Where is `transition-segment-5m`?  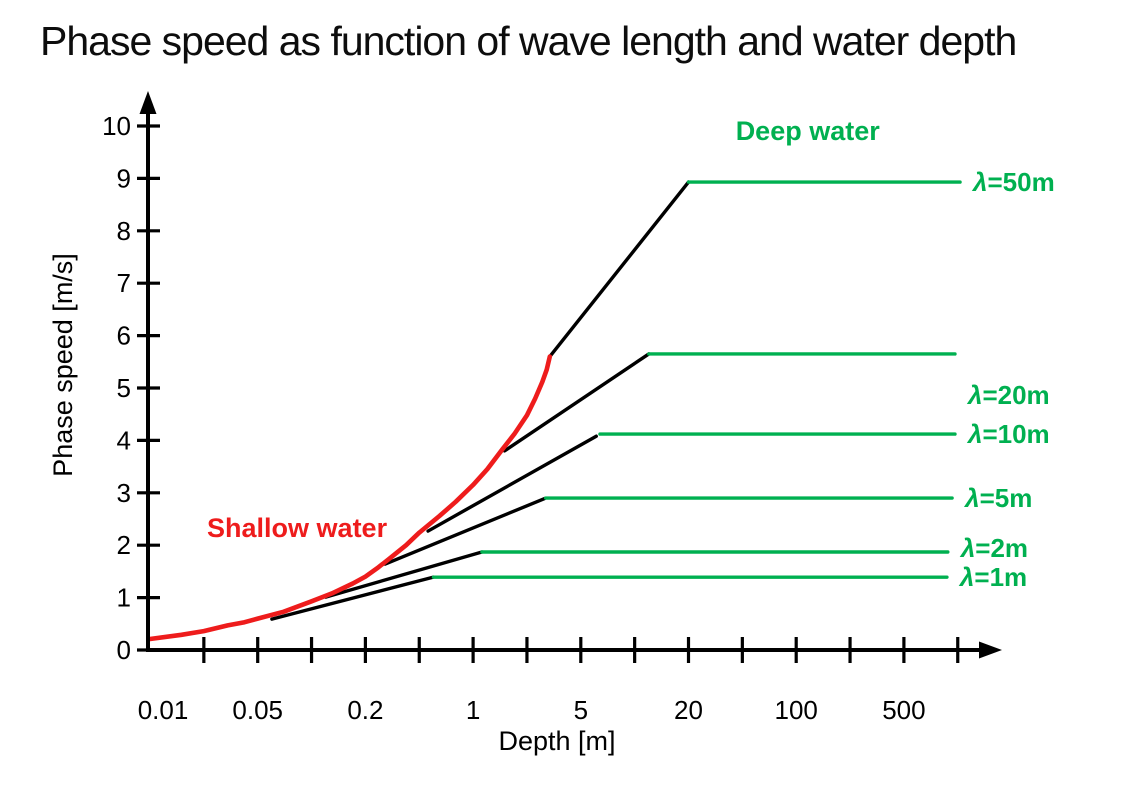
transition-segment-5m is located at coordinates (465, 531).